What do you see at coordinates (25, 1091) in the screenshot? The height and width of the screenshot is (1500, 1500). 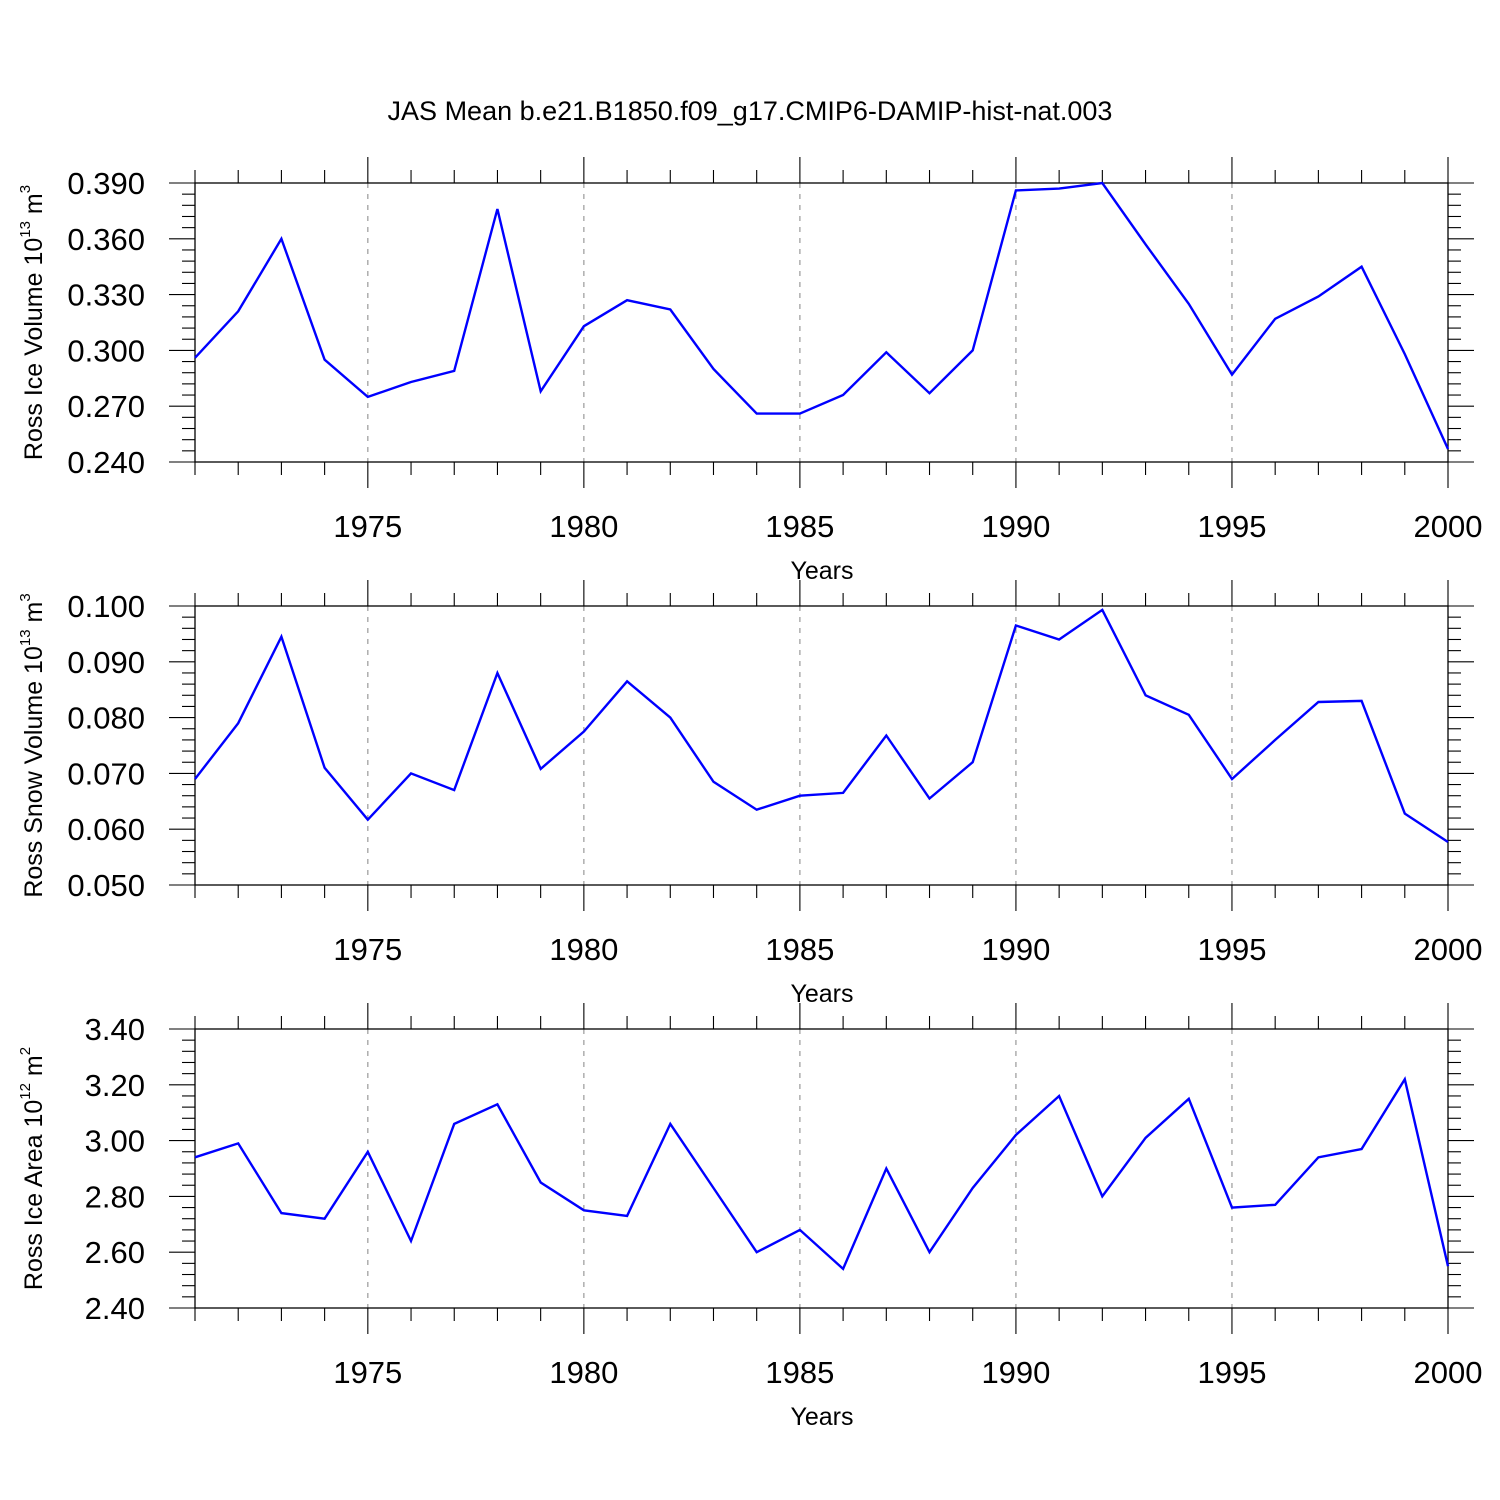 I see `y-axis-label-exp: 12` at bounding box center [25, 1091].